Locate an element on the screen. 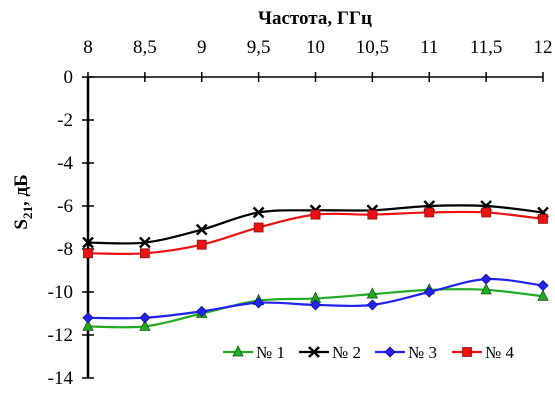  legend-label: № 4 is located at coordinates (499, 352).